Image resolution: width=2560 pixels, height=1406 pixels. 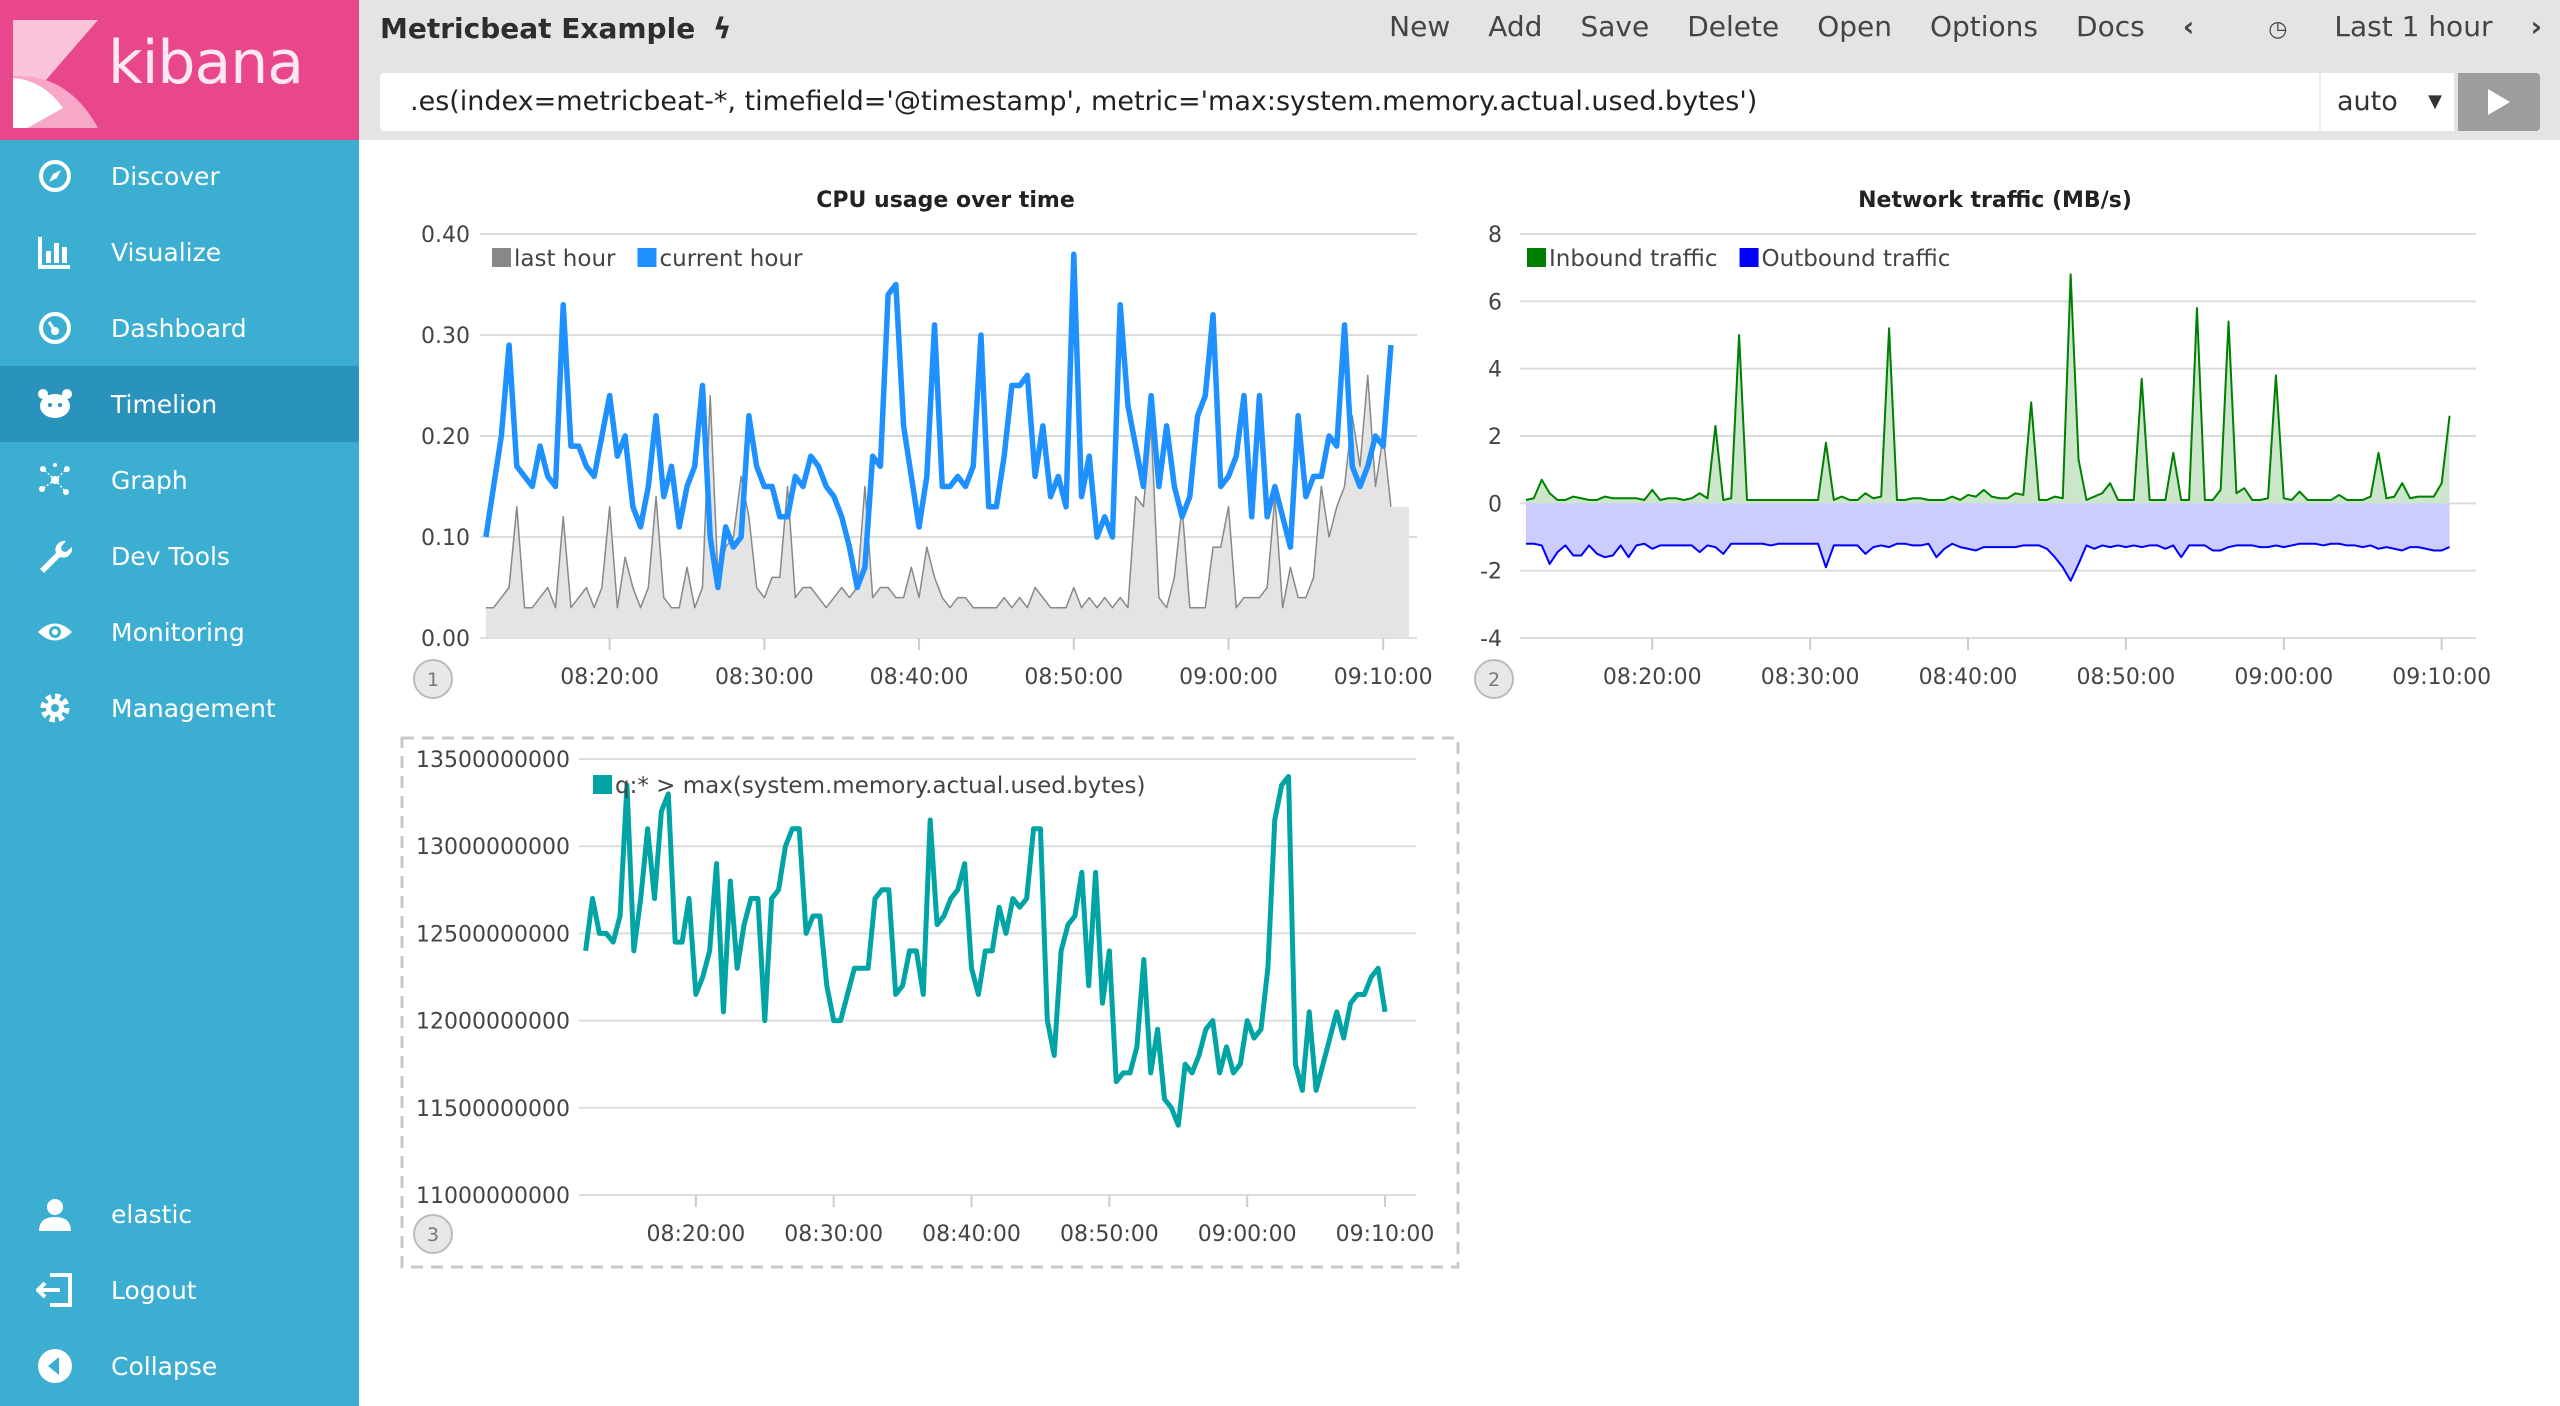 I want to click on sidebar-item-label: Graph, so click(x=149, y=480).